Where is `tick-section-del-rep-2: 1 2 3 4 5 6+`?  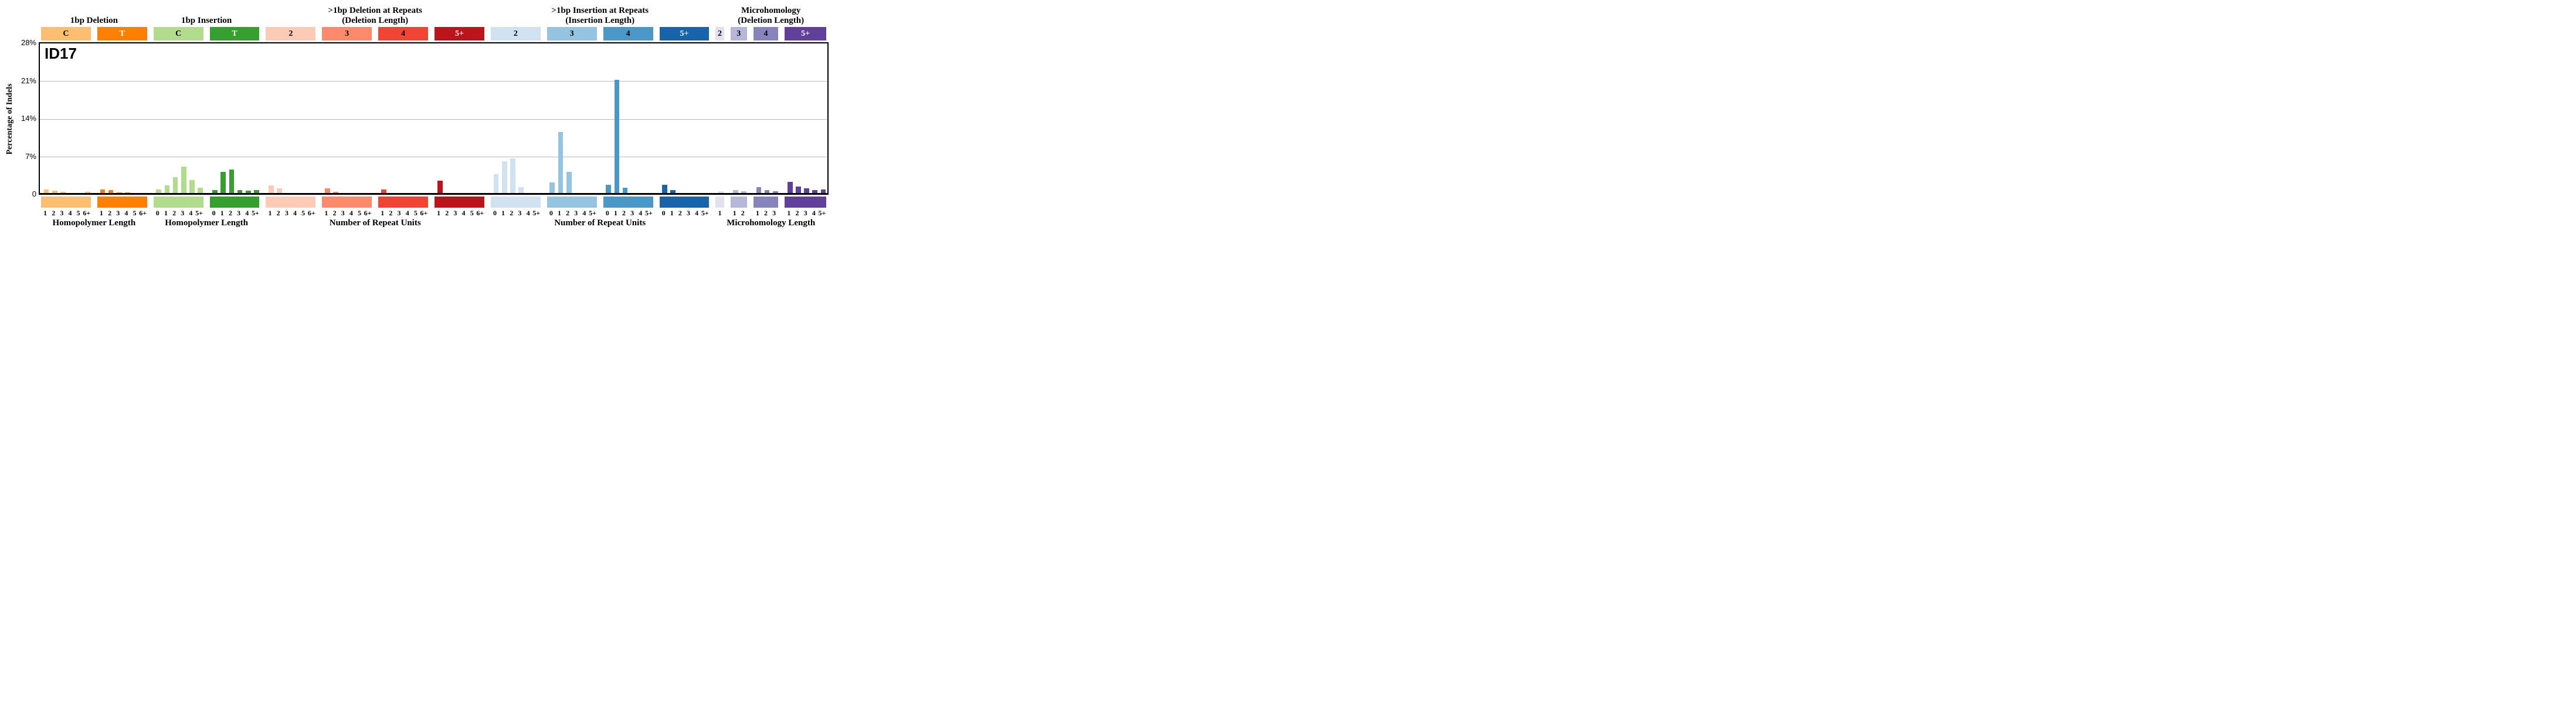 tick-section-del-rep-2: 1 2 3 4 5 6+ is located at coordinates (290, 213).